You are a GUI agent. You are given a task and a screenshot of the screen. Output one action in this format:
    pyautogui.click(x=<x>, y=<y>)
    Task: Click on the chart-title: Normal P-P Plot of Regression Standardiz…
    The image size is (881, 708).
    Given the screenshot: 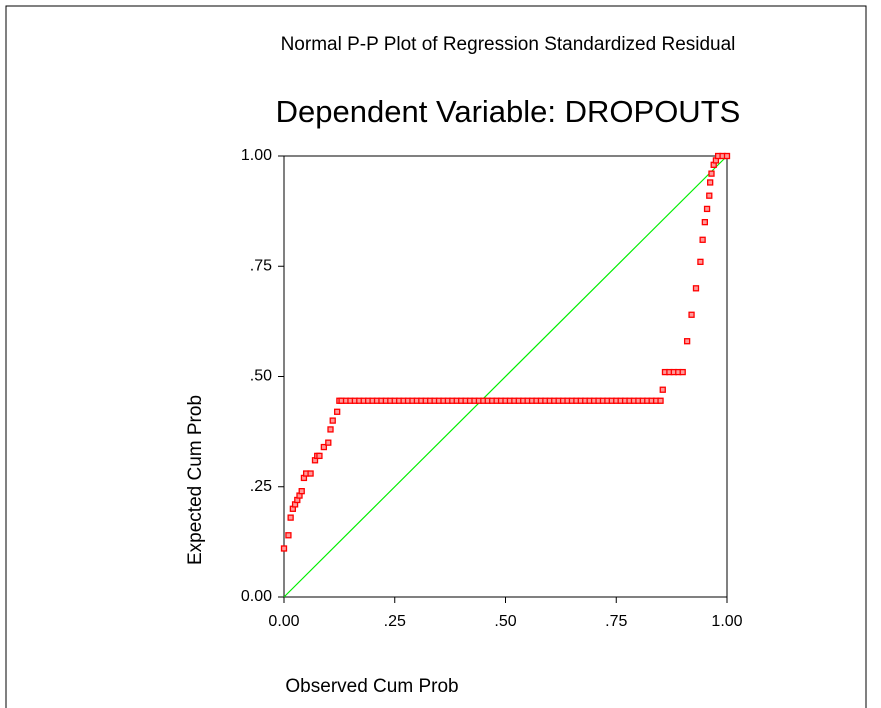 What is the action you would take?
    pyautogui.click(x=508, y=44)
    